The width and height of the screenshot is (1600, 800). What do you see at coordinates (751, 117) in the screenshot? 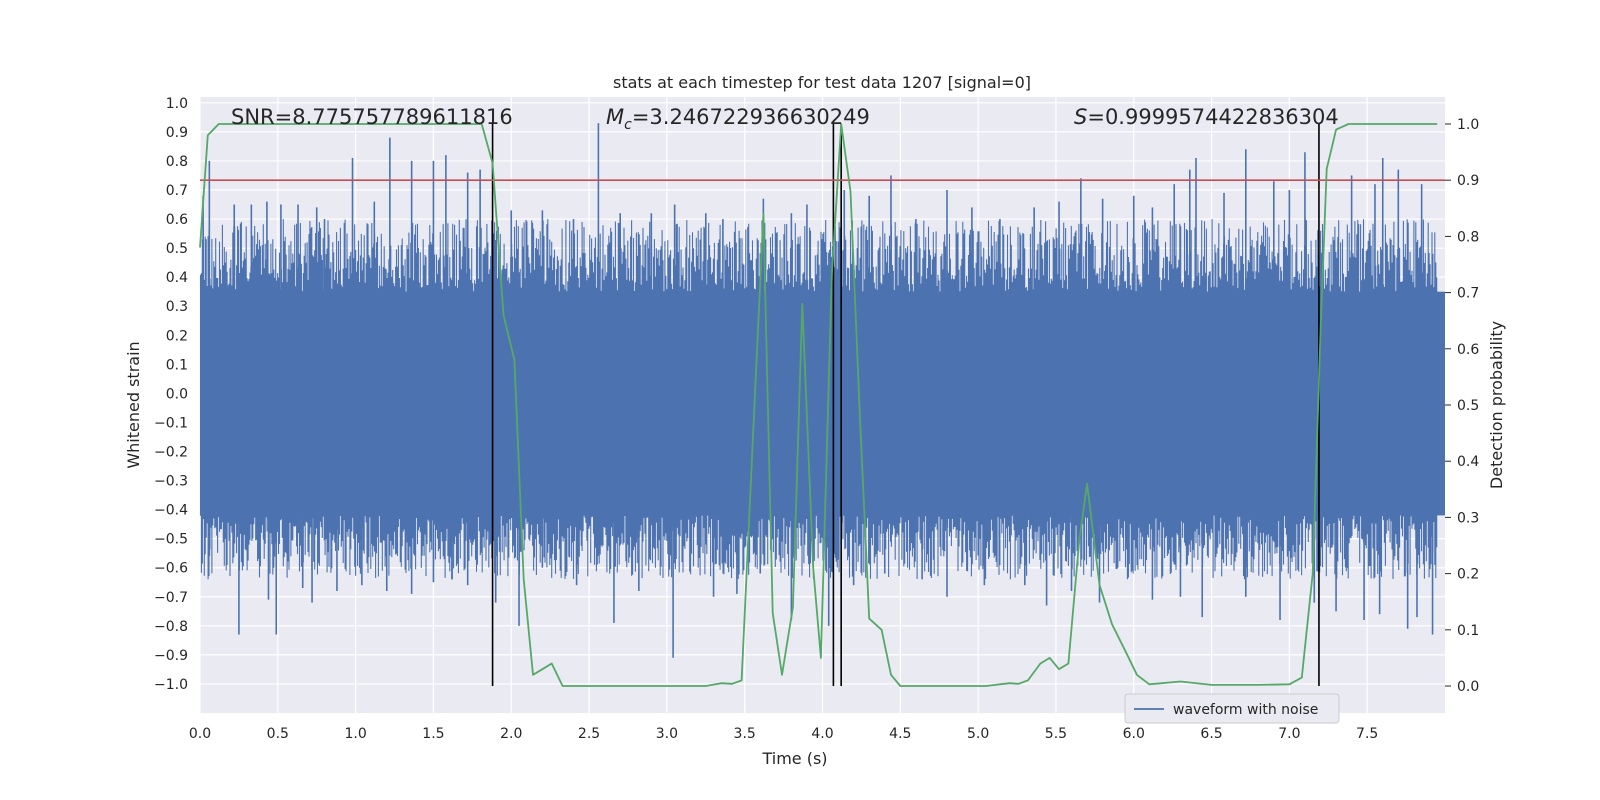
I see `chirp-mass-value: =3.246722936630249` at bounding box center [751, 117].